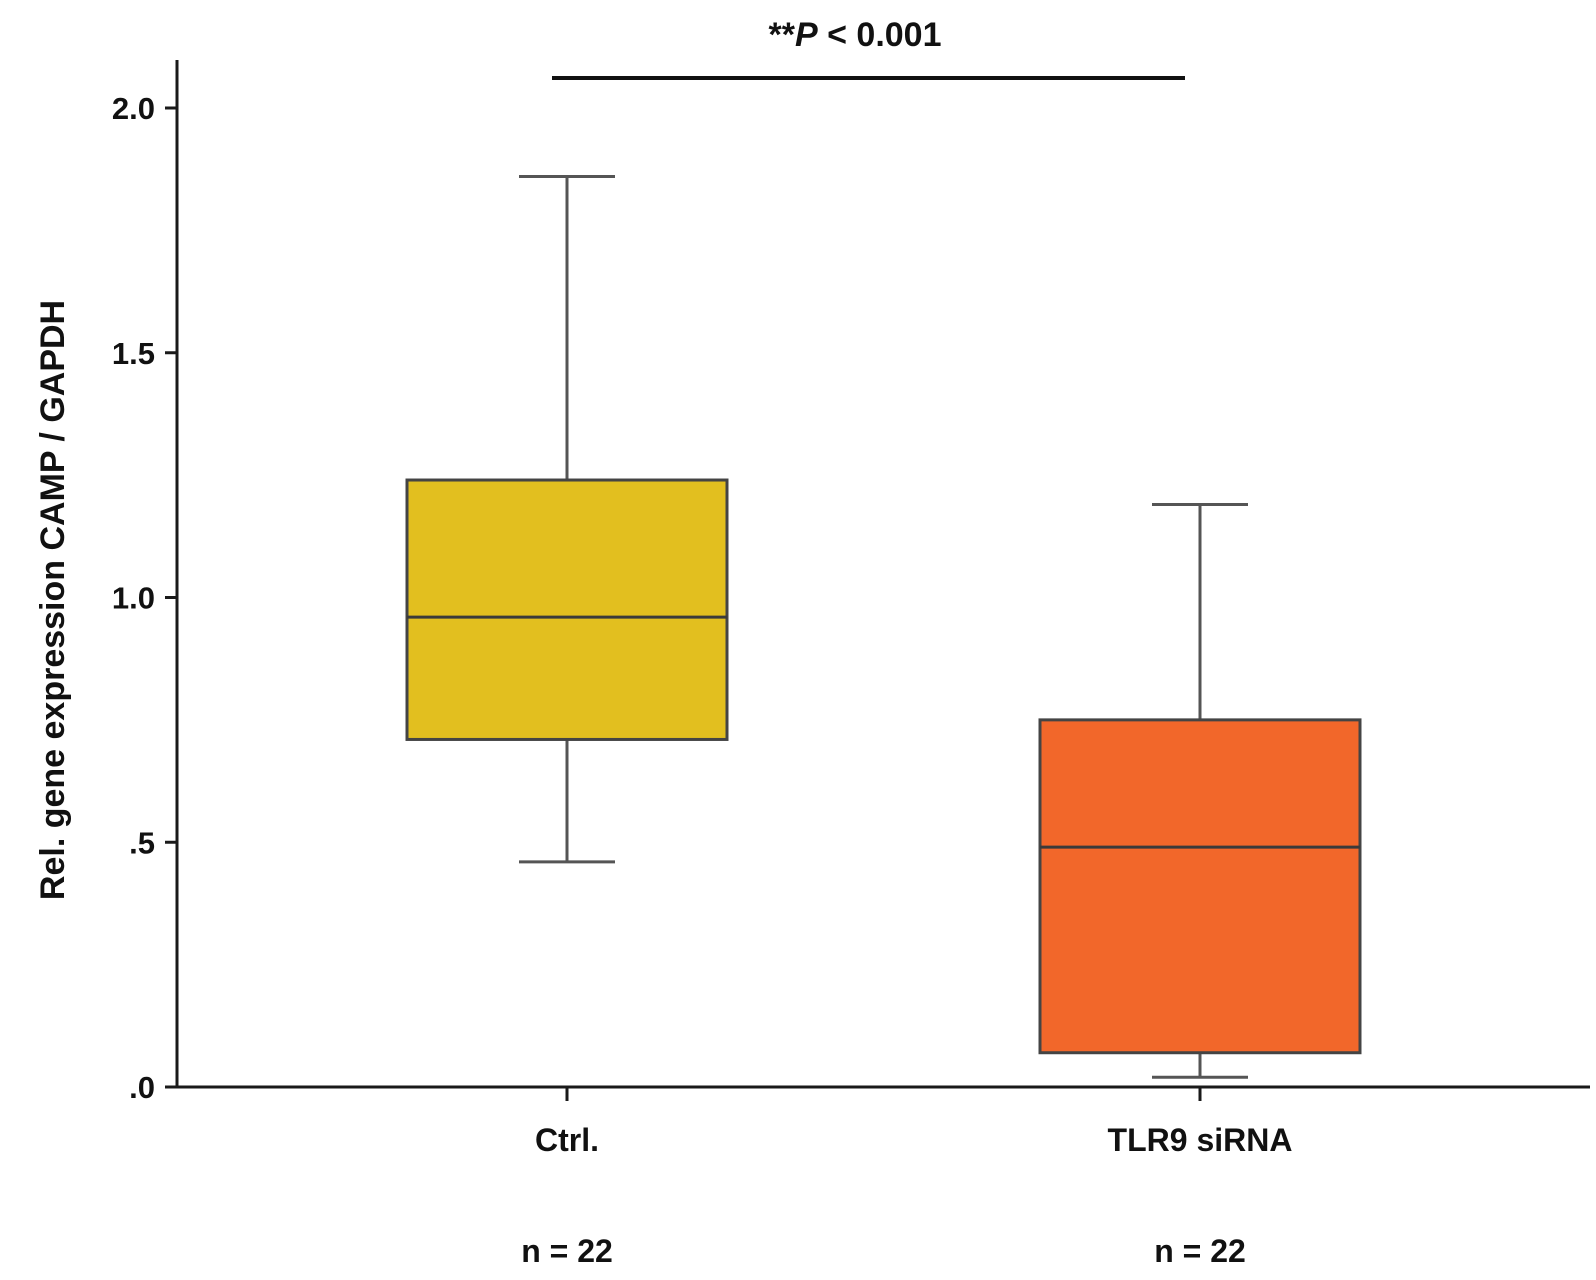  Describe the element at coordinates (567, 1251) in the screenshot. I see `sample-size-label-0: n = 22` at that location.